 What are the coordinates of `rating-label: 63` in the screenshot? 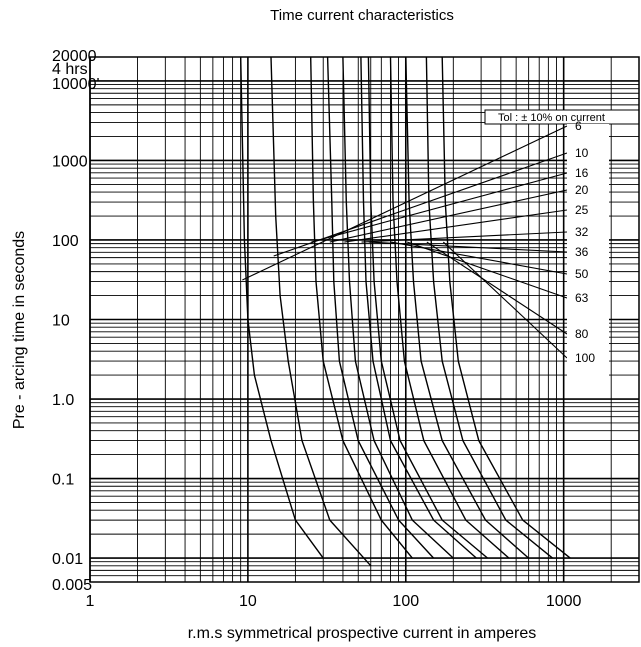 It's located at (582, 298).